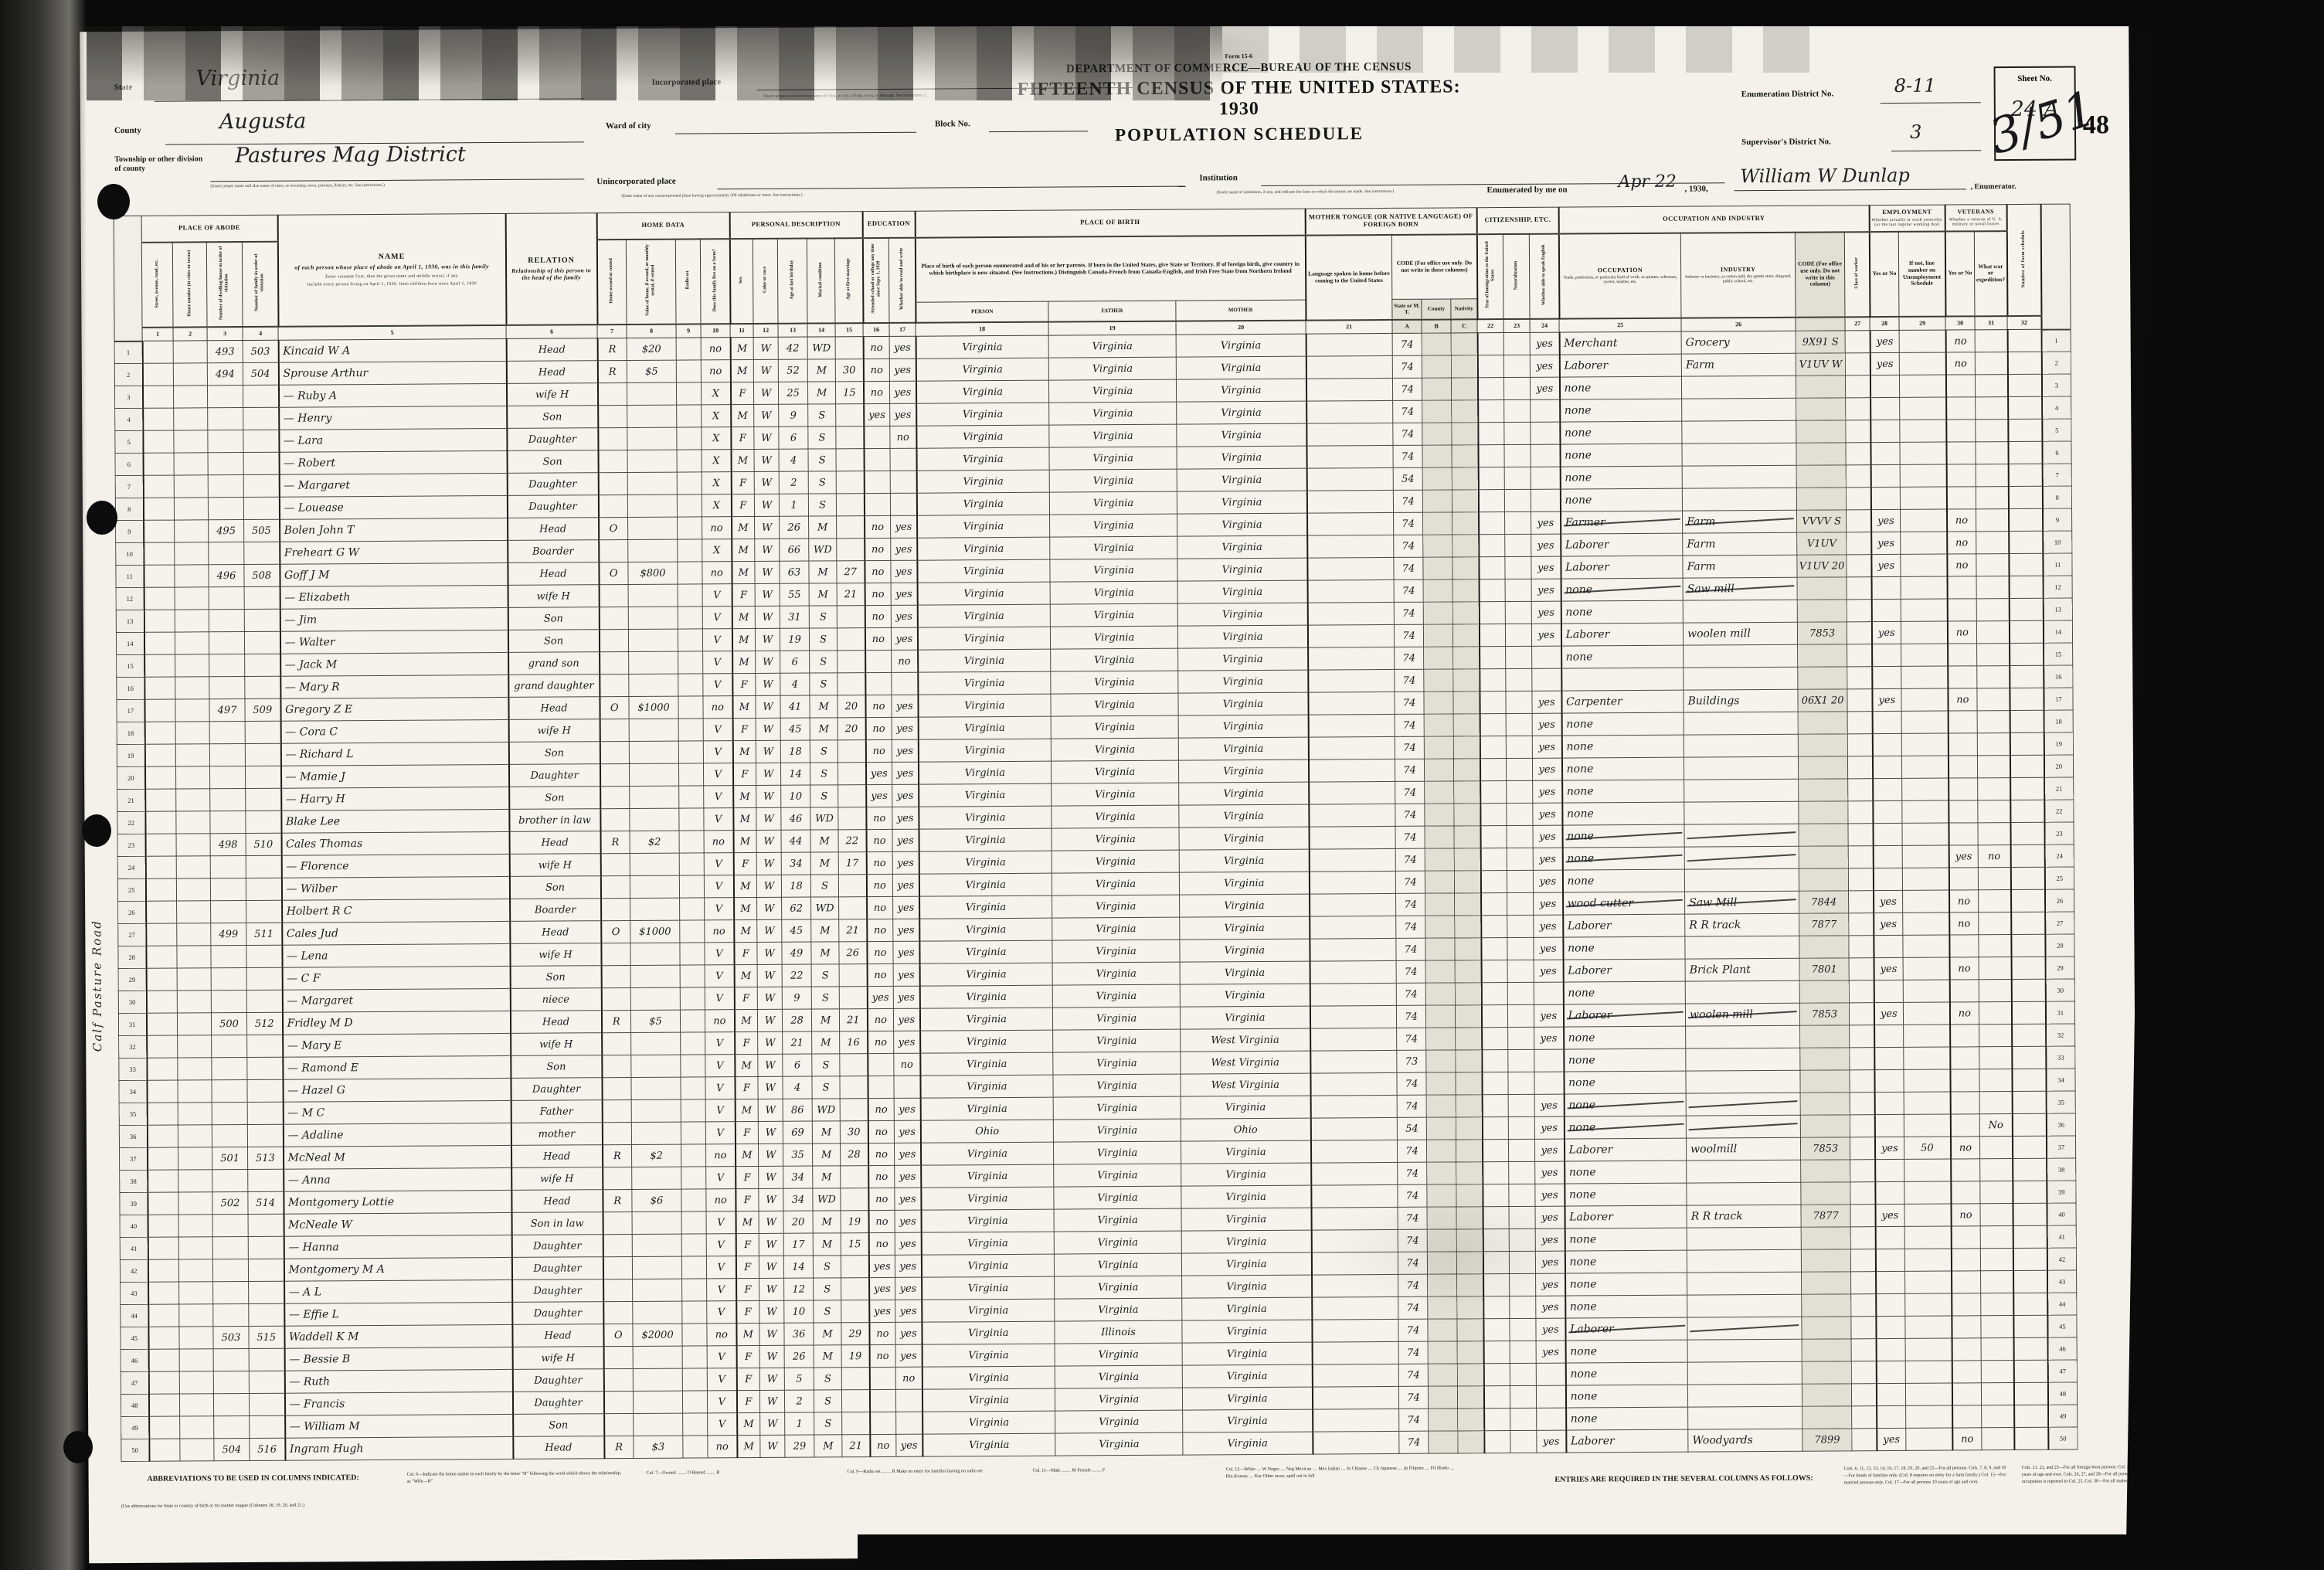 The image size is (2324, 1570). Describe the element at coordinates (1466, 769) in the screenshot. I see `code-c` at that location.